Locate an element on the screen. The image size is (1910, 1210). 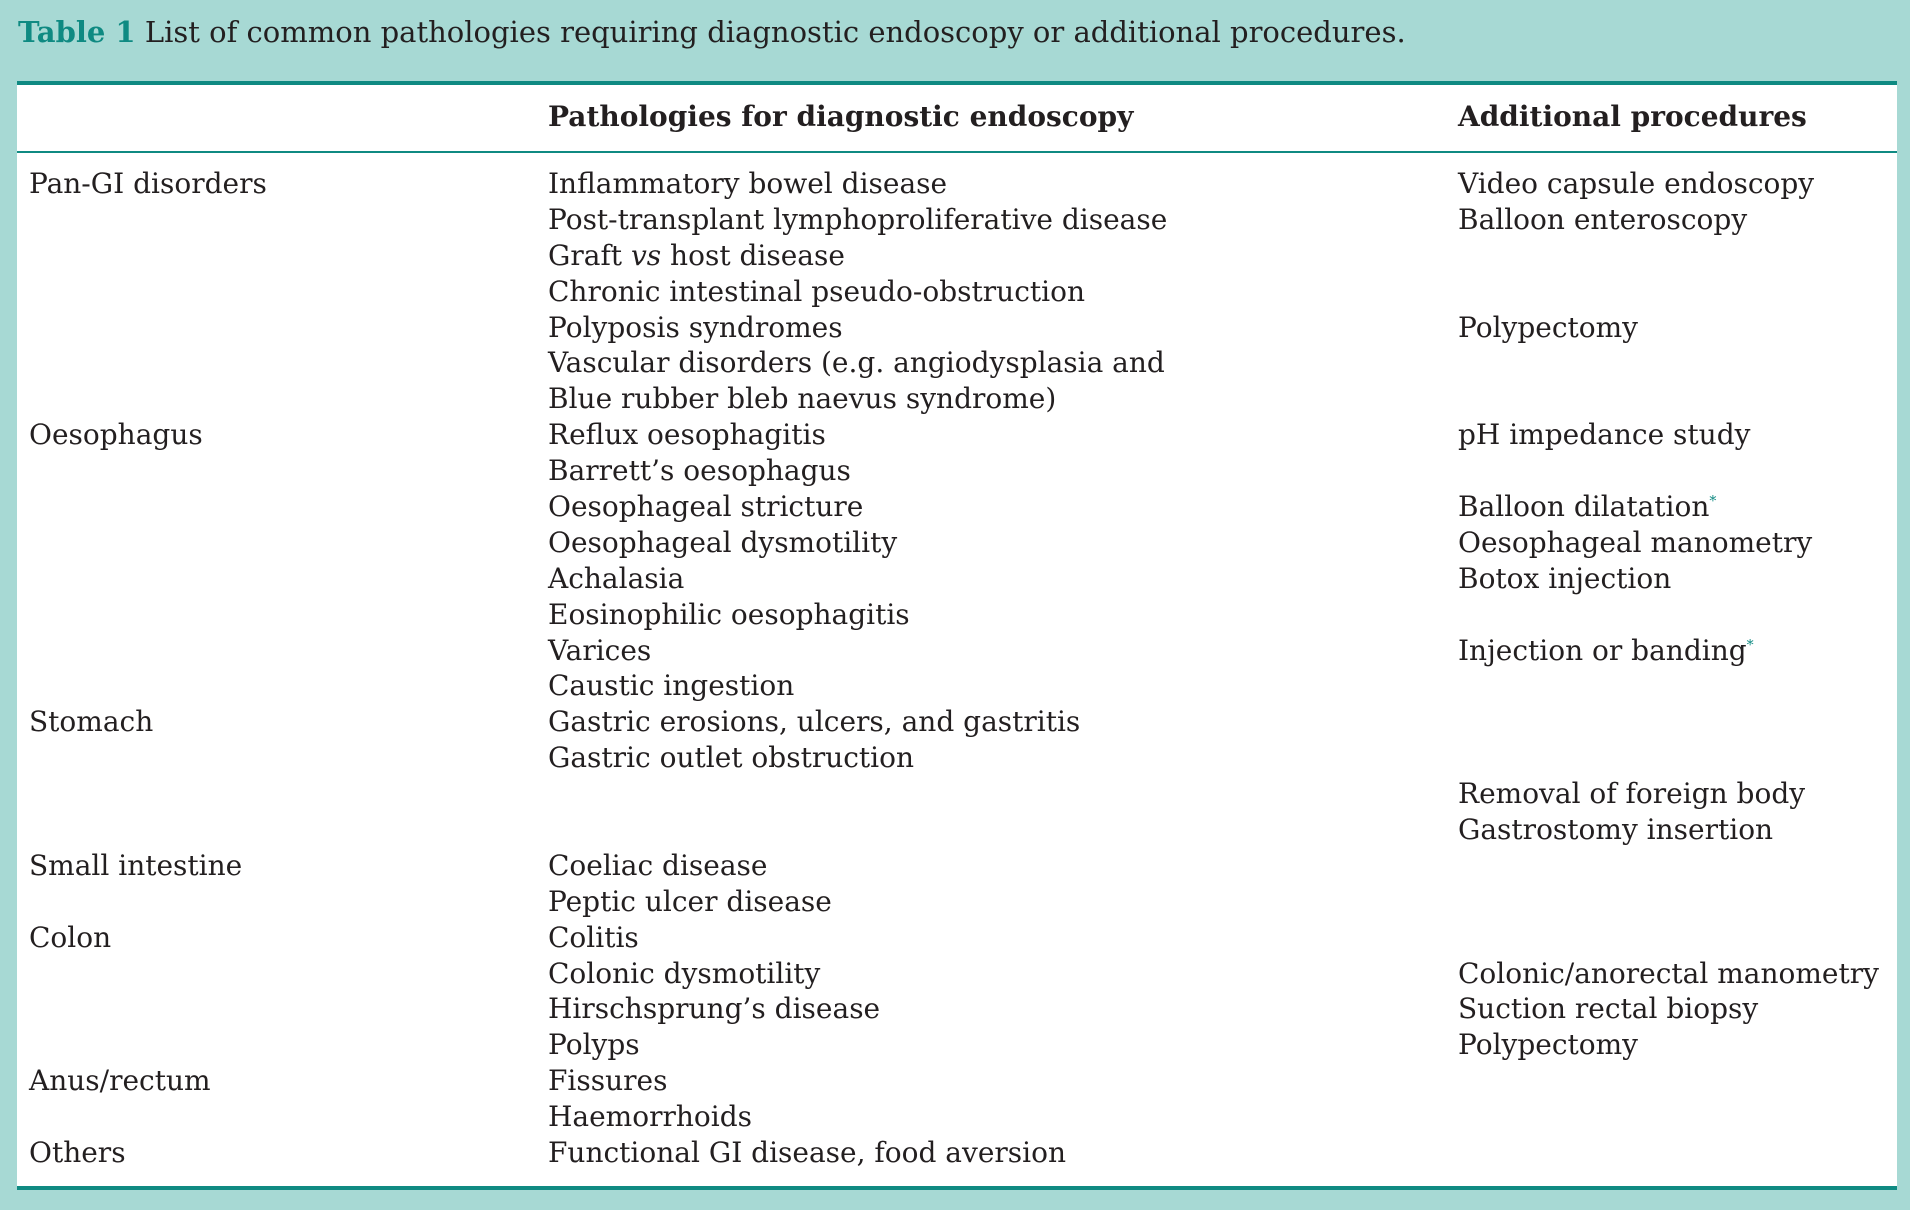
cell-procedure: Video capsule endoscopy is located at coordinates (1636, 183).